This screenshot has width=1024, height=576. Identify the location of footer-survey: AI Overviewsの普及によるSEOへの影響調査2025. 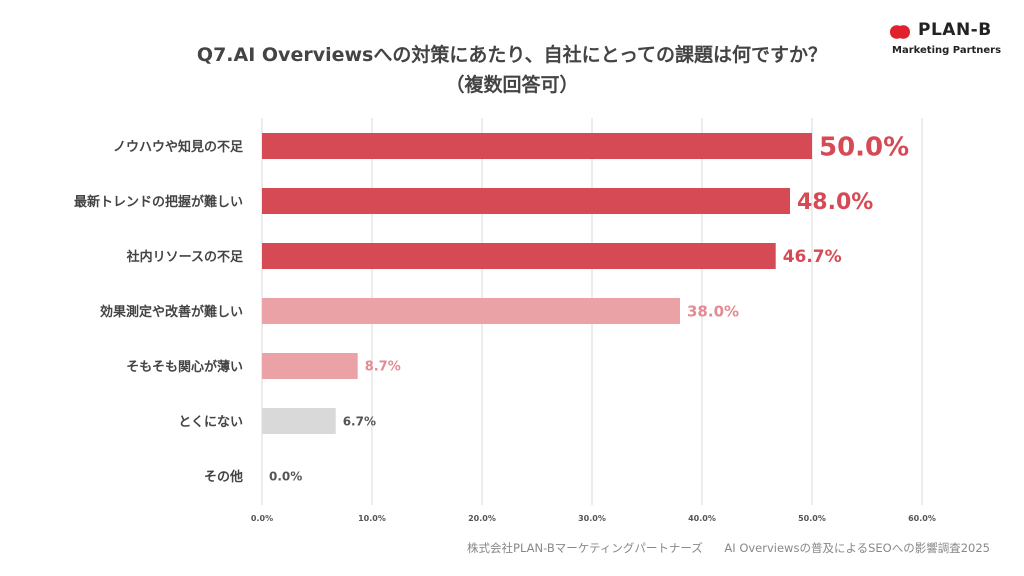
(857, 548).